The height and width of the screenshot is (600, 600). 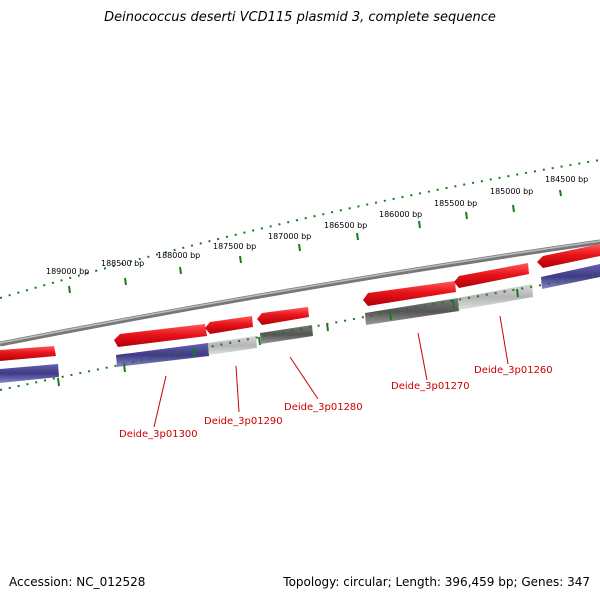 What do you see at coordinates (122, 263) in the screenshot?
I see `tick-label: 188500 bp` at bounding box center [122, 263].